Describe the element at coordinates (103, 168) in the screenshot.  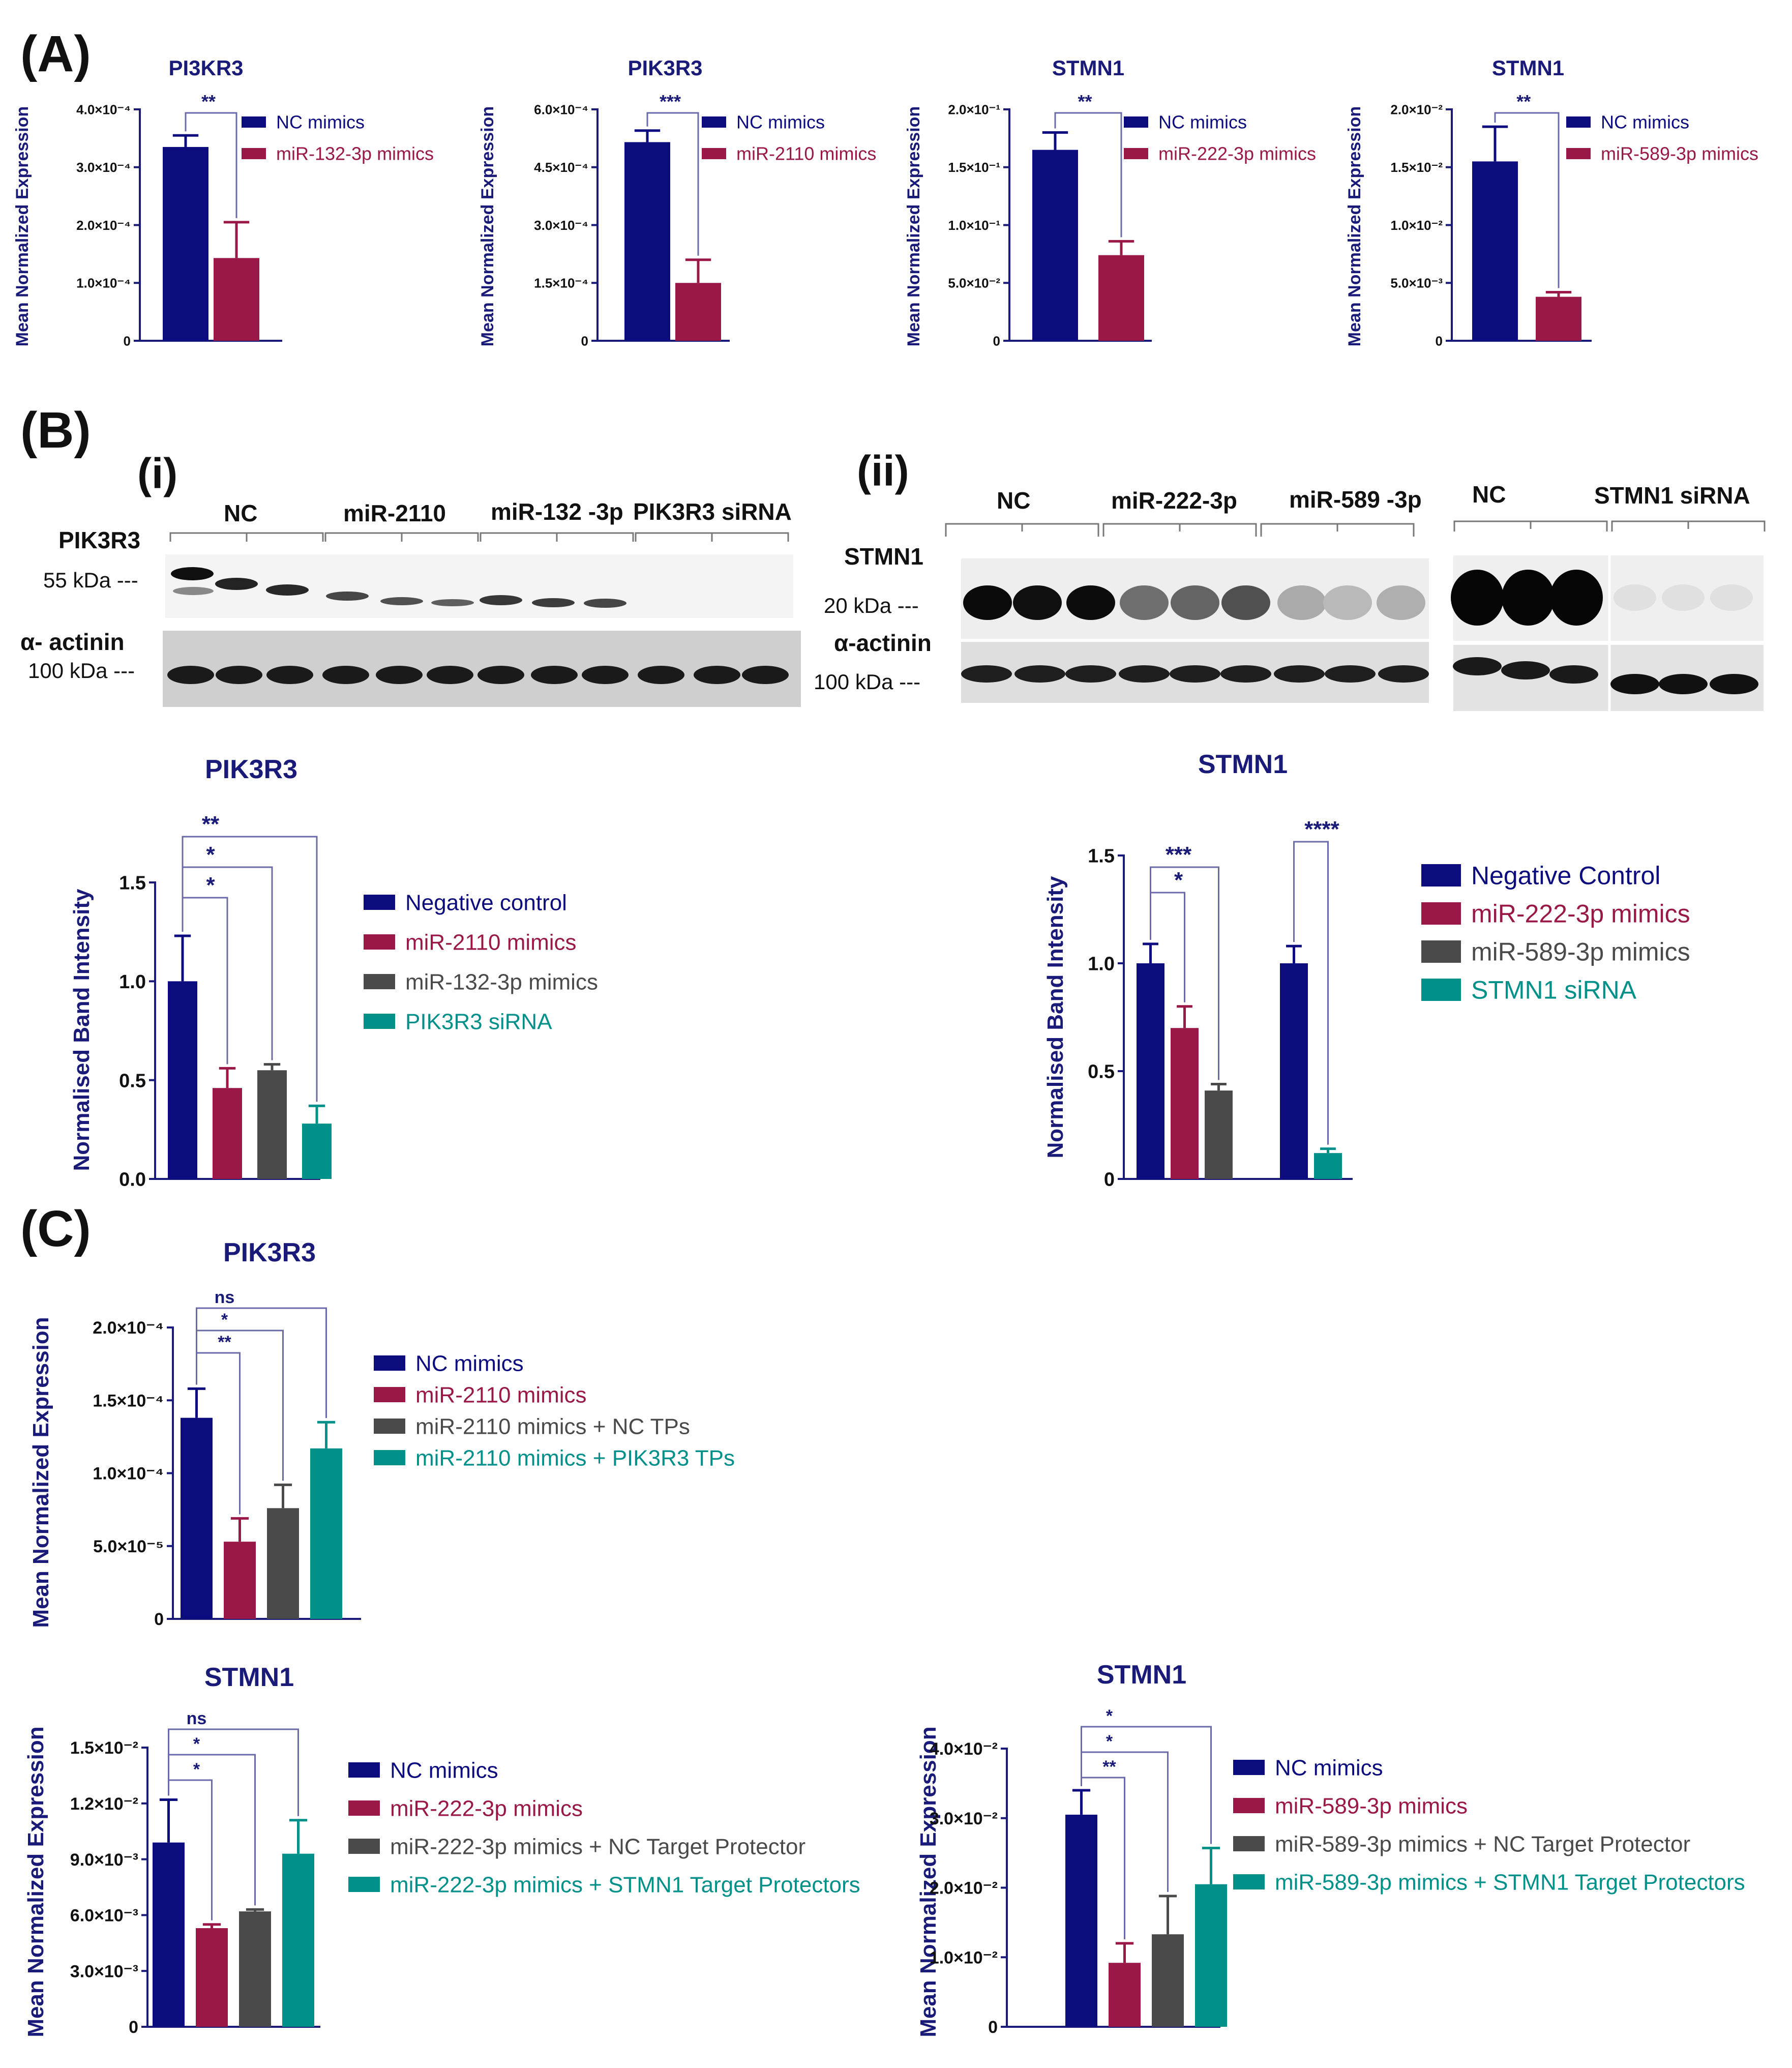
I see `y-tick-label: 3.0×10⁻⁴` at that location.